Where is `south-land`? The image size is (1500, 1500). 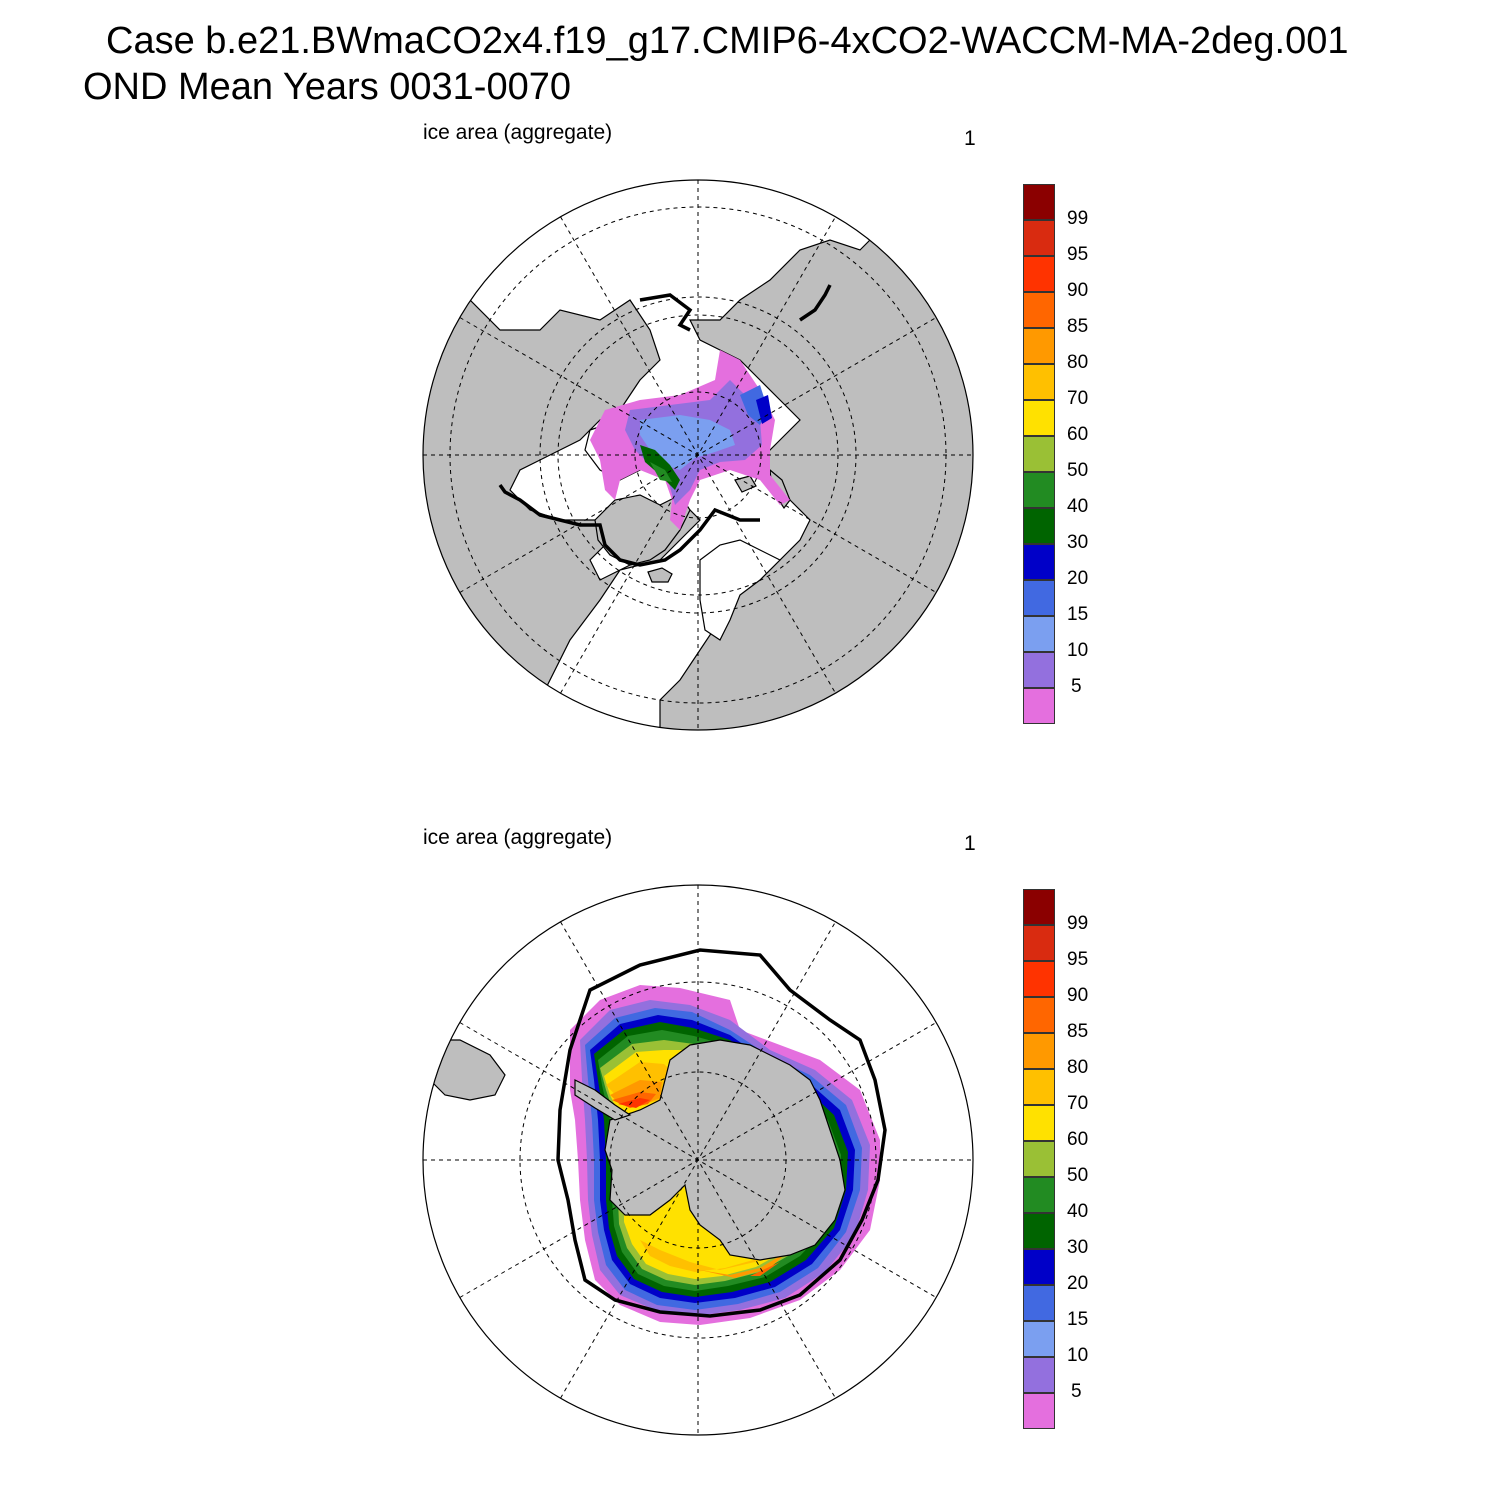
south-land is located at coordinates (637, 1150).